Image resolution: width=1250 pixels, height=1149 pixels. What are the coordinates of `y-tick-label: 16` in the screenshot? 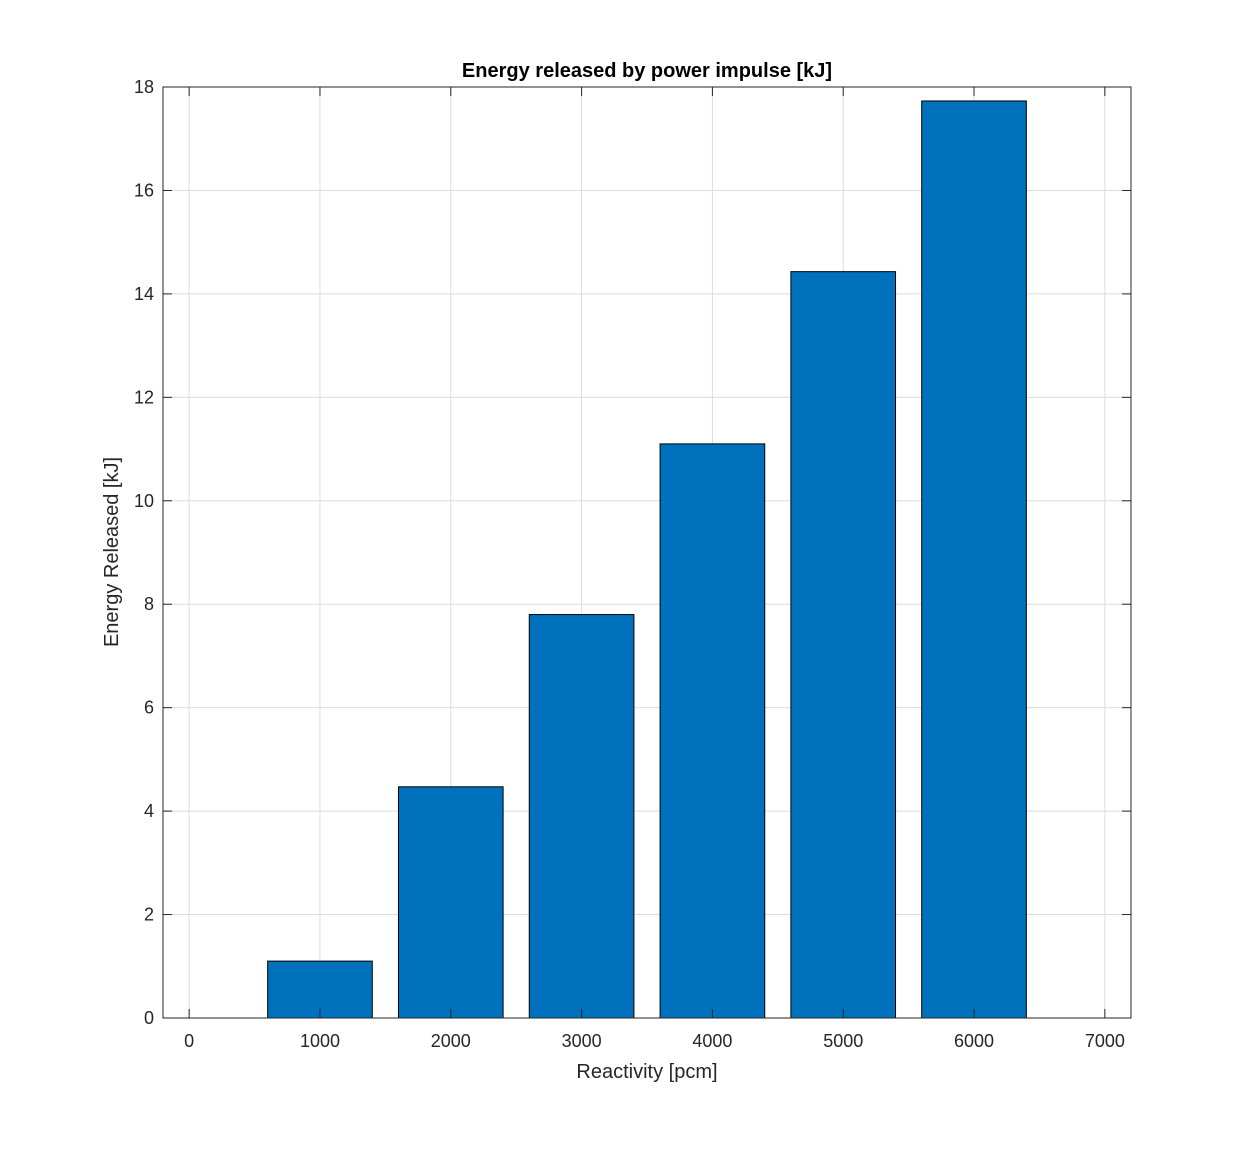 It's located at (144, 190).